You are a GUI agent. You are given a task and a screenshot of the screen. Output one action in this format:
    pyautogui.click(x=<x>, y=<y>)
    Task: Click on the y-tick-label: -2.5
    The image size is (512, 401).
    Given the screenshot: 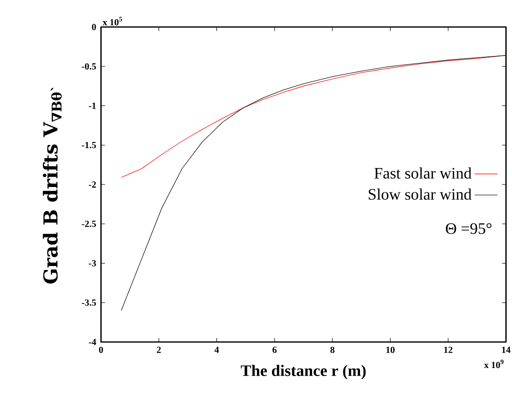 What is the action you would take?
    pyautogui.click(x=89, y=224)
    